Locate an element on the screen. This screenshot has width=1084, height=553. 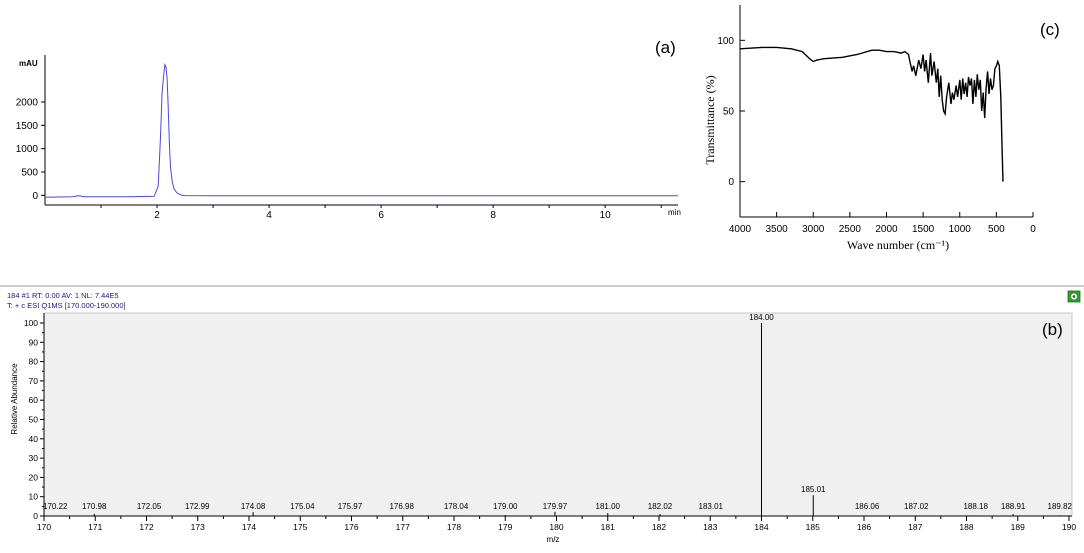
panel-c-xtick-label: 0 is located at coordinates (1033, 229).